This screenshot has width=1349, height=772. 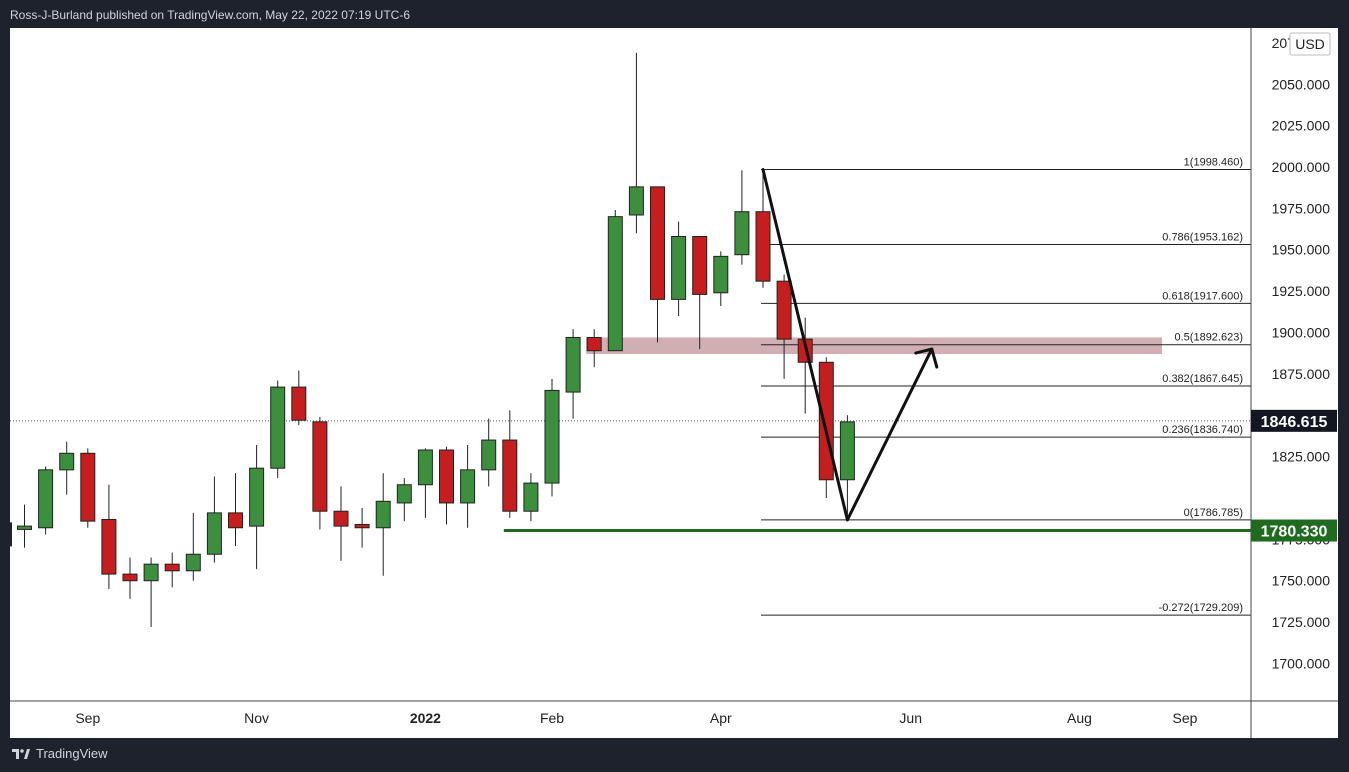 What do you see at coordinates (1202, 238) in the screenshot?
I see `fib-level-label: 0.786(1953.162)` at bounding box center [1202, 238].